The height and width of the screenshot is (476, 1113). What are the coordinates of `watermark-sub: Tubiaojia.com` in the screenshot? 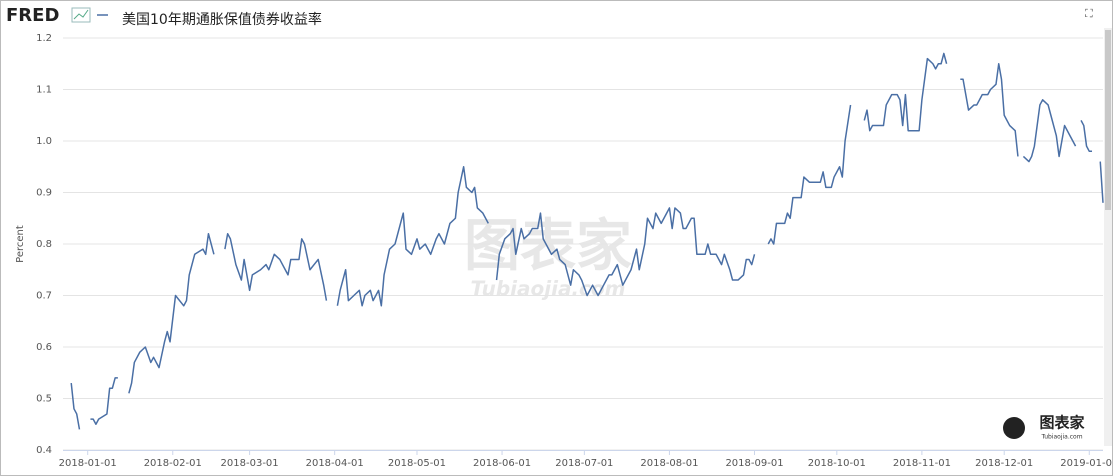 It's located at (548, 289).